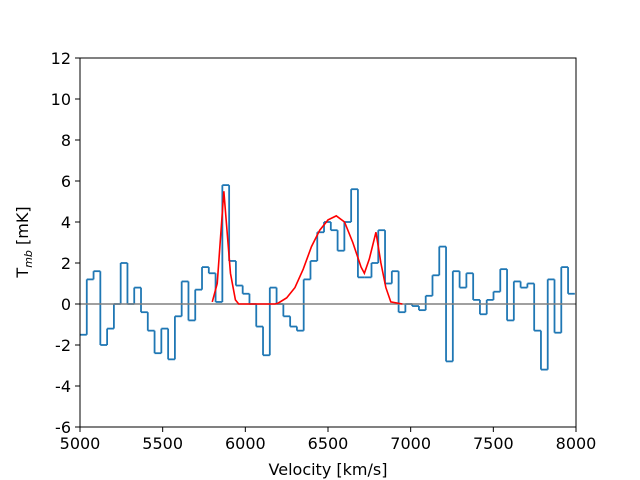 The width and height of the screenshot is (640, 480). Describe the element at coordinates (328, 443) in the screenshot. I see `x-tick-label: 6500` at that location.